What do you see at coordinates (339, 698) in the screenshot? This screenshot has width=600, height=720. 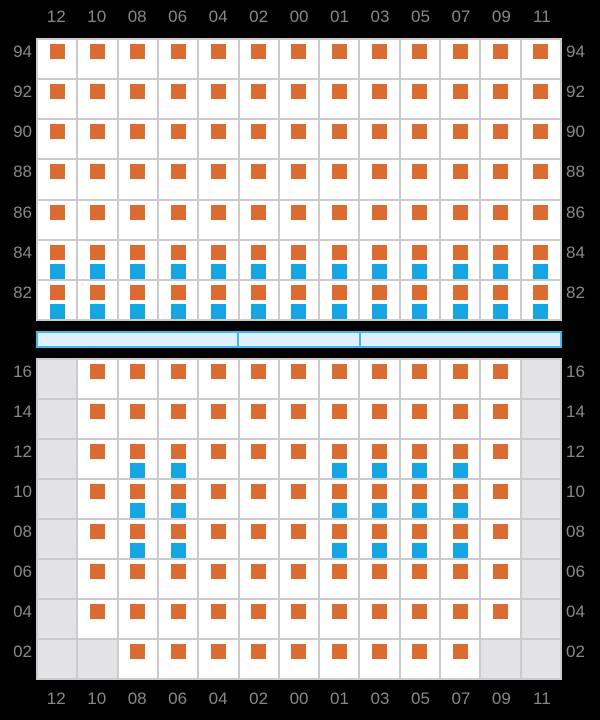 I see `col-label: 01` at bounding box center [339, 698].